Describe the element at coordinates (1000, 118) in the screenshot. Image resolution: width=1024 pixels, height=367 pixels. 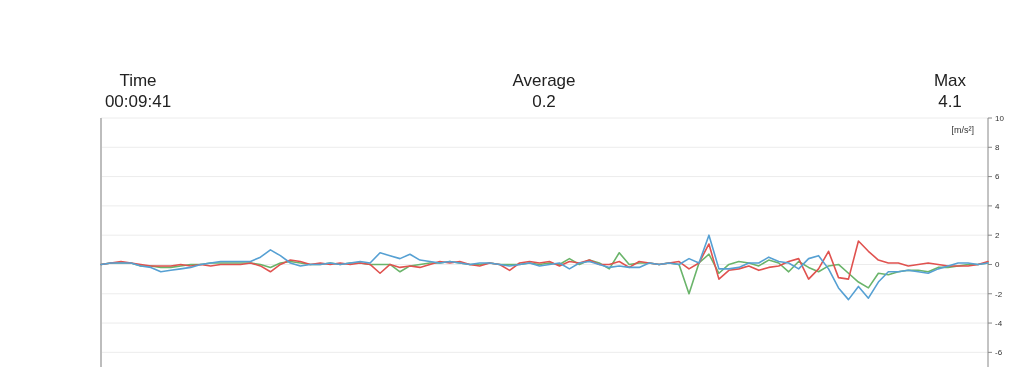
I see `y-tick-label: 10` at that location.